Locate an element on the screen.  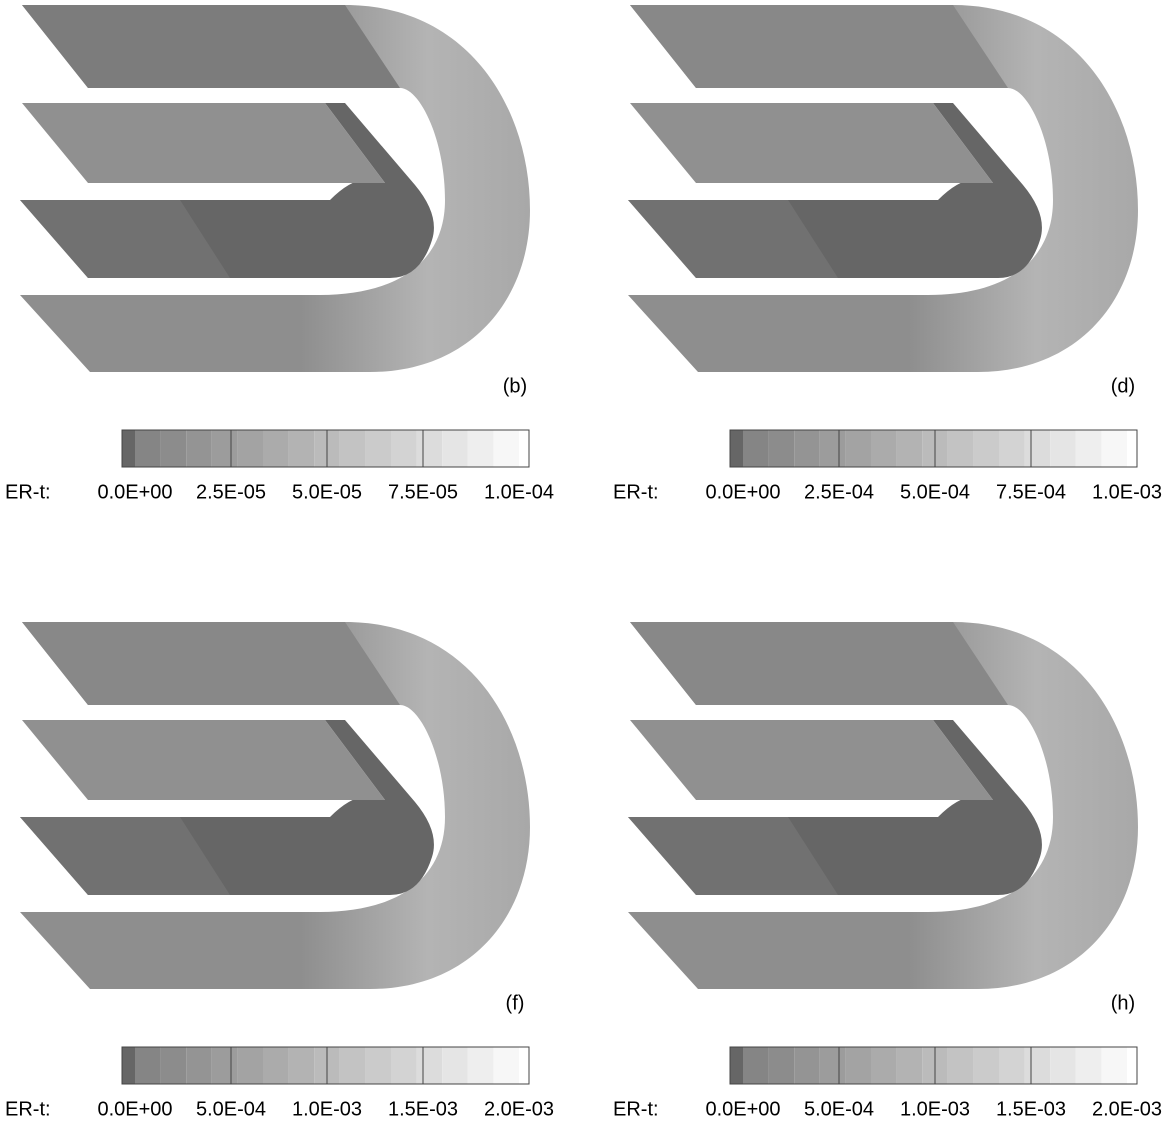
colorbar-tick-label: 7.5E-04 is located at coordinates (1031, 492).